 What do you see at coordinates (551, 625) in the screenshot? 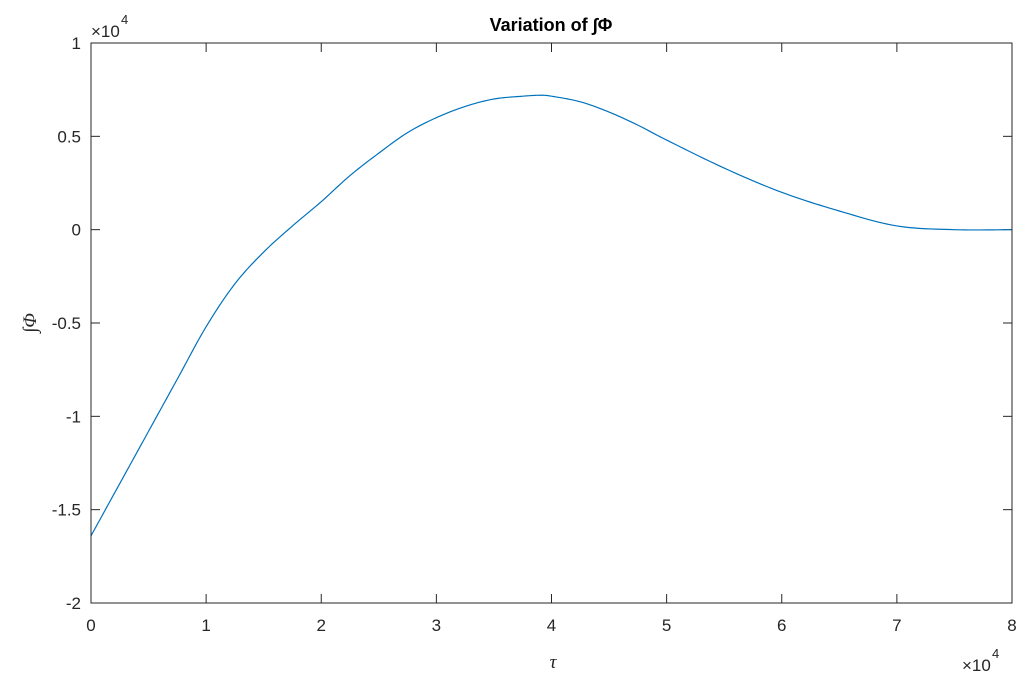
I see `x-tick-label: 4` at bounding box center [551, 625].